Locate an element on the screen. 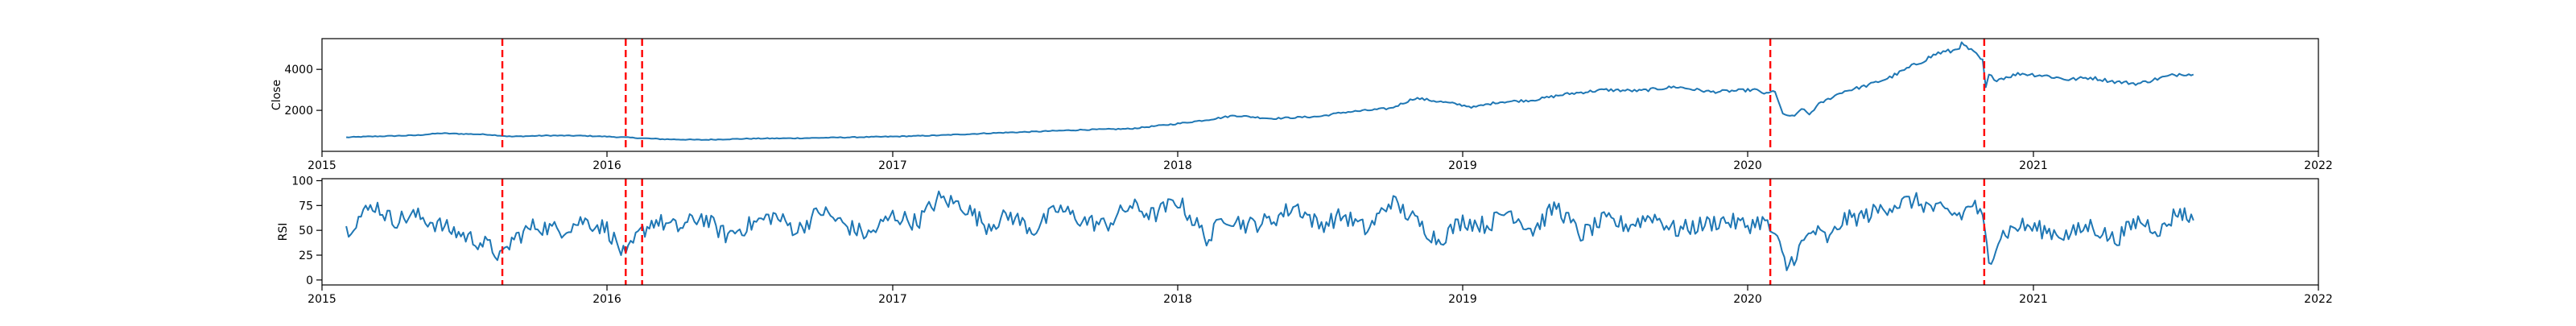  y-tick-label: 0 is located at coordinates (309, 280).